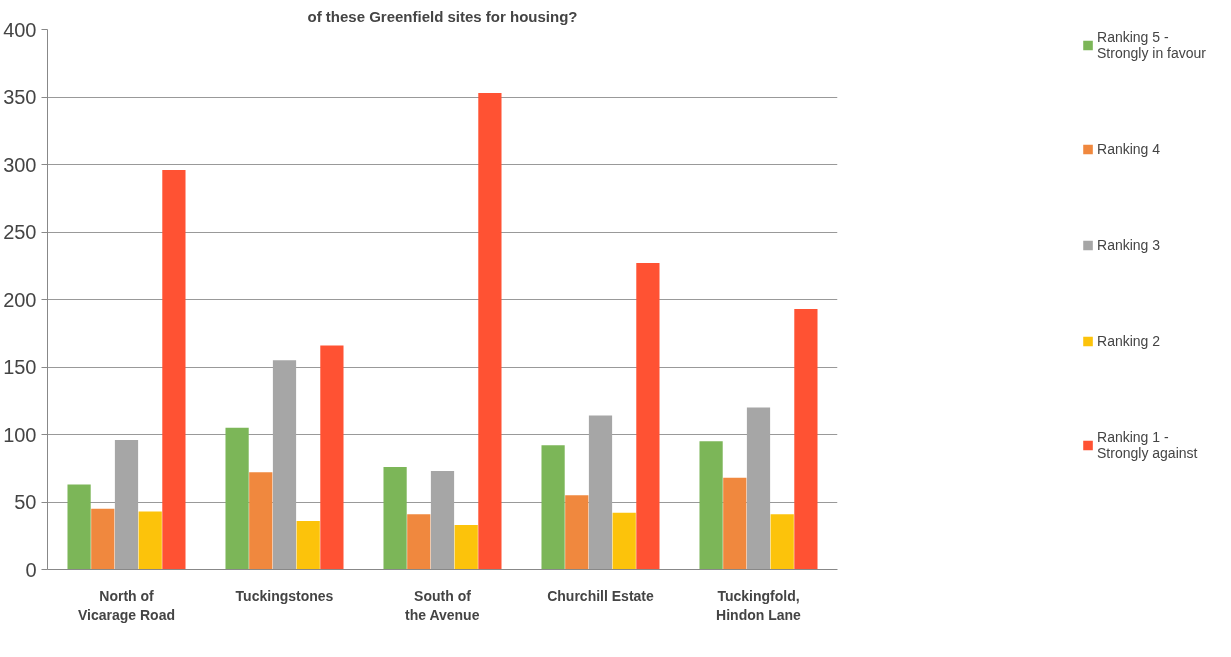  What do you see at coordinates (442, 605) in the screenshot?
I see `x-tick-label: South of the Avenue` at bounding box center [442, 605].